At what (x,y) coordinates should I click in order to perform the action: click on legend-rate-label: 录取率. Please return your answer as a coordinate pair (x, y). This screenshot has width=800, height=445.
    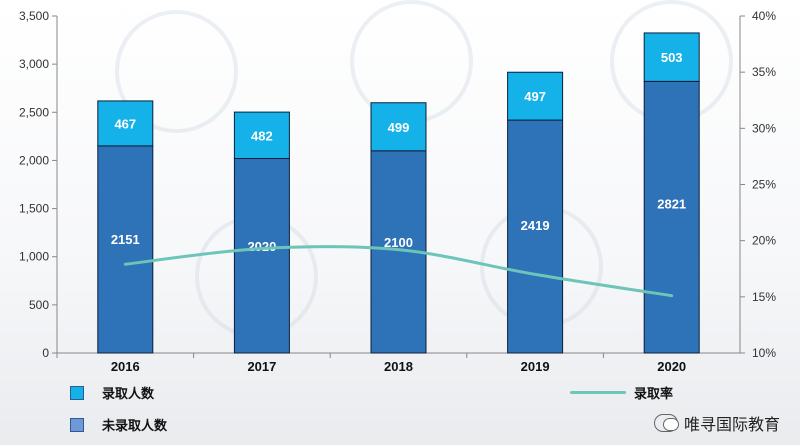
    Looking at the image, I should click on (654, 394).